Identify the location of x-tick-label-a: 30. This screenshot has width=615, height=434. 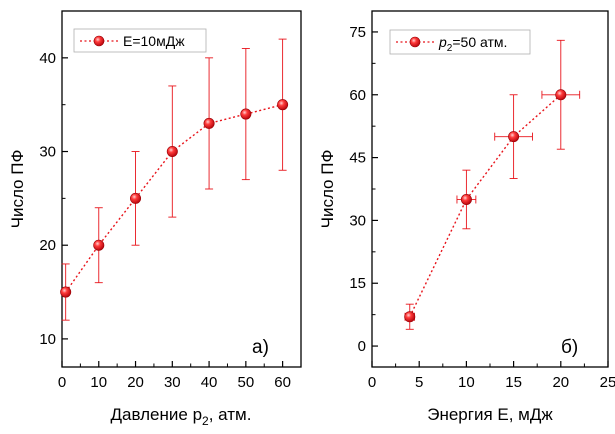
(172, 382).